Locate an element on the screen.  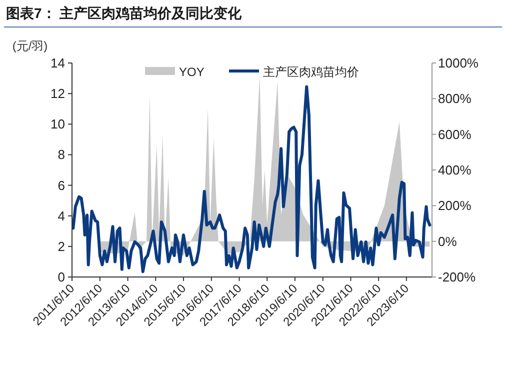
y-tick-label: 0 is located at coordinates (61, 277).